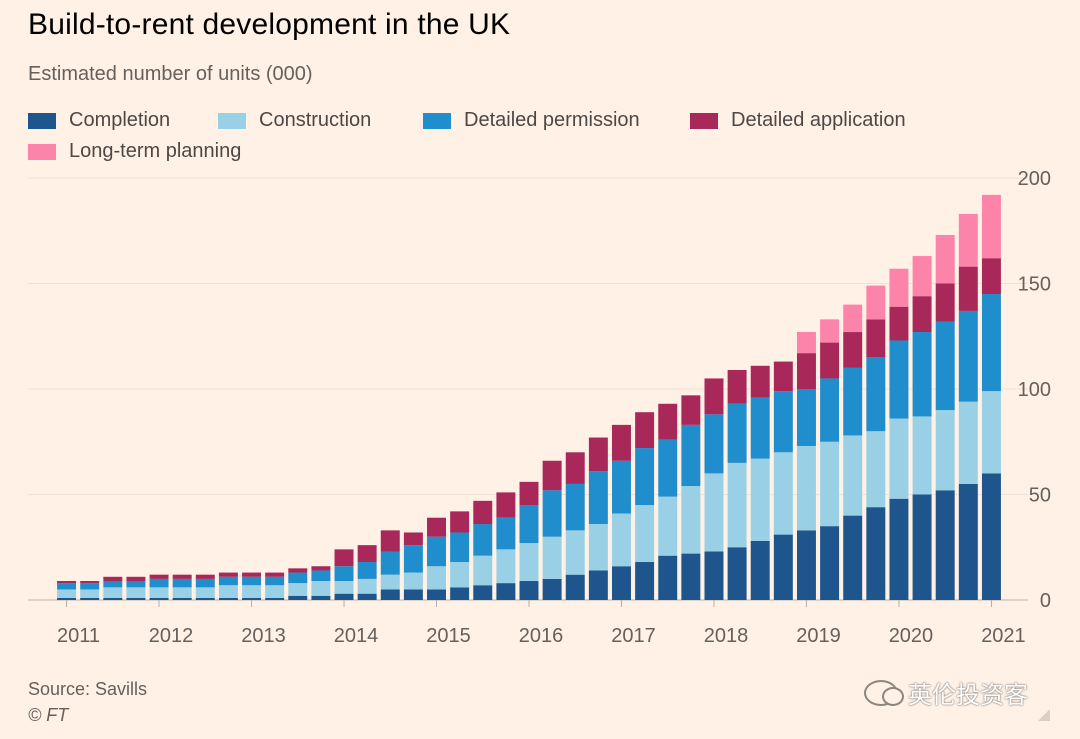  Describe the element at coordinates (830, 459) in the screenshot. I see `bar-stack-2019-q2` at that location.